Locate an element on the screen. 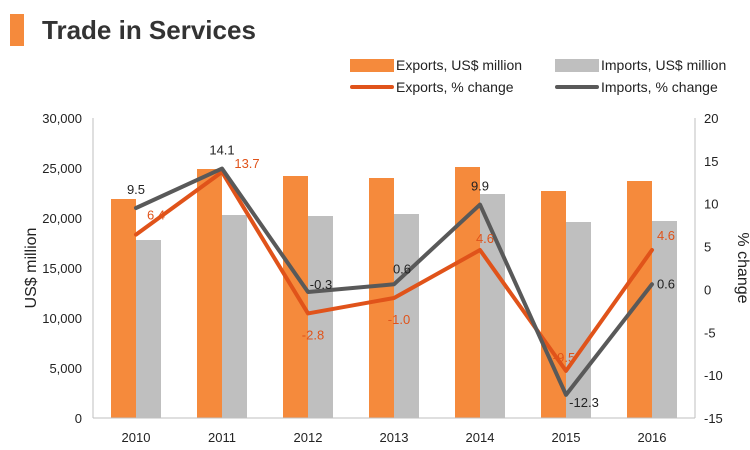 The image size is (750, 450). y2-axis-title: % change is located at coordinates (742, 267).